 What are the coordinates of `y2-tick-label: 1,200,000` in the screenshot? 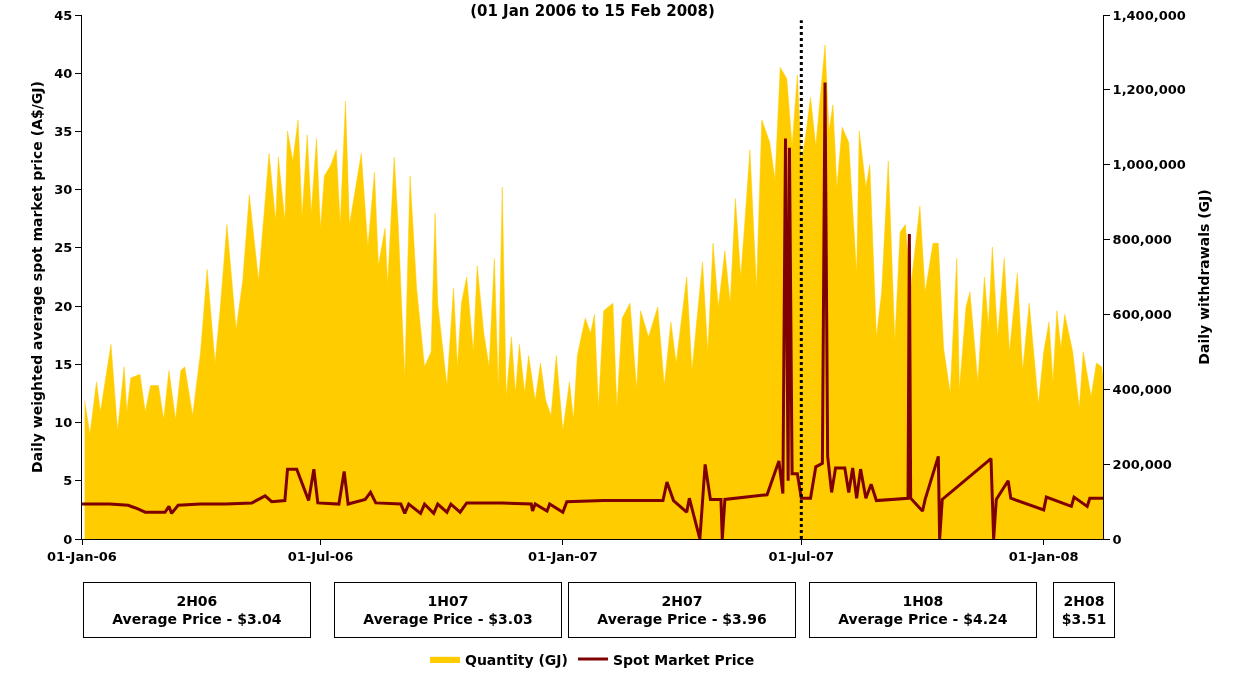 It's located at (1149, 90).